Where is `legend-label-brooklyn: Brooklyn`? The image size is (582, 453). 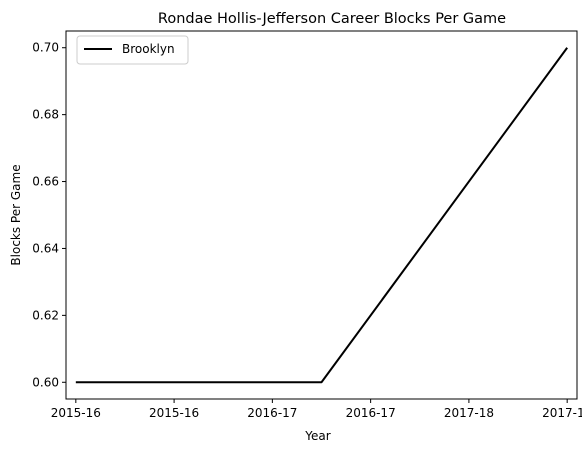 legend-label-brooklyn: Brooklyn is located at coordinates (148, 49).